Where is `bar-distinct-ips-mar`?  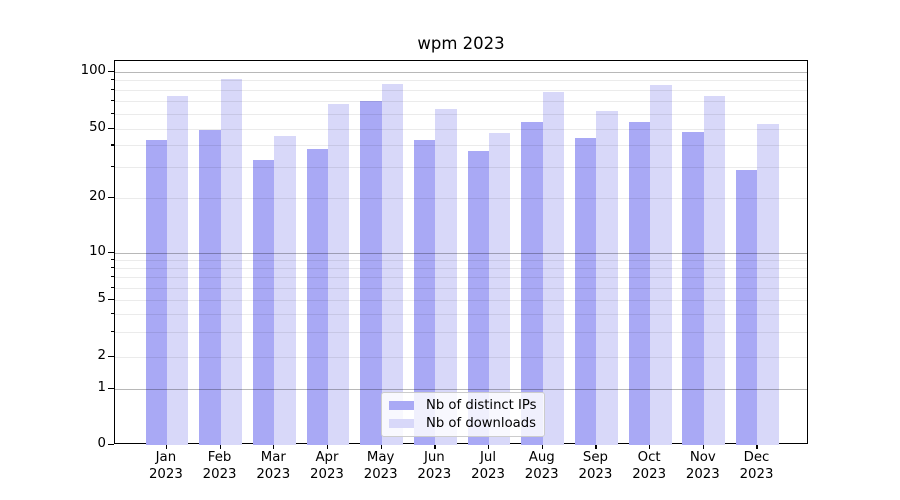
bar-distinct-ips-mar is located at coordinates (263, 302).